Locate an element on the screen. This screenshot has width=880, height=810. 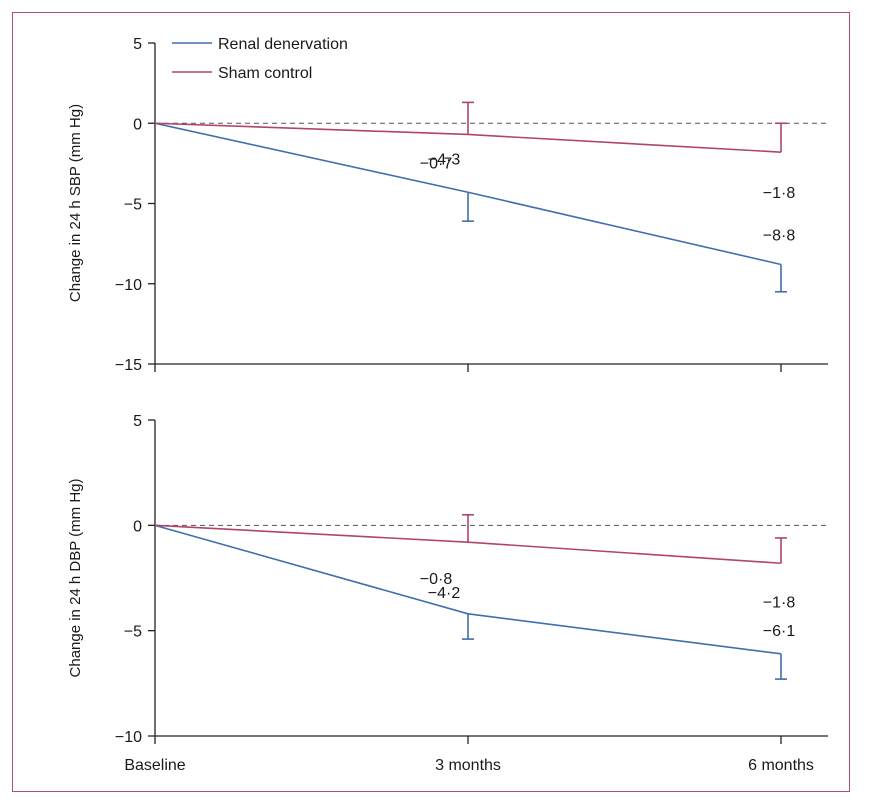
x-tick-label: 6 months is located at coordinates (781, 765).